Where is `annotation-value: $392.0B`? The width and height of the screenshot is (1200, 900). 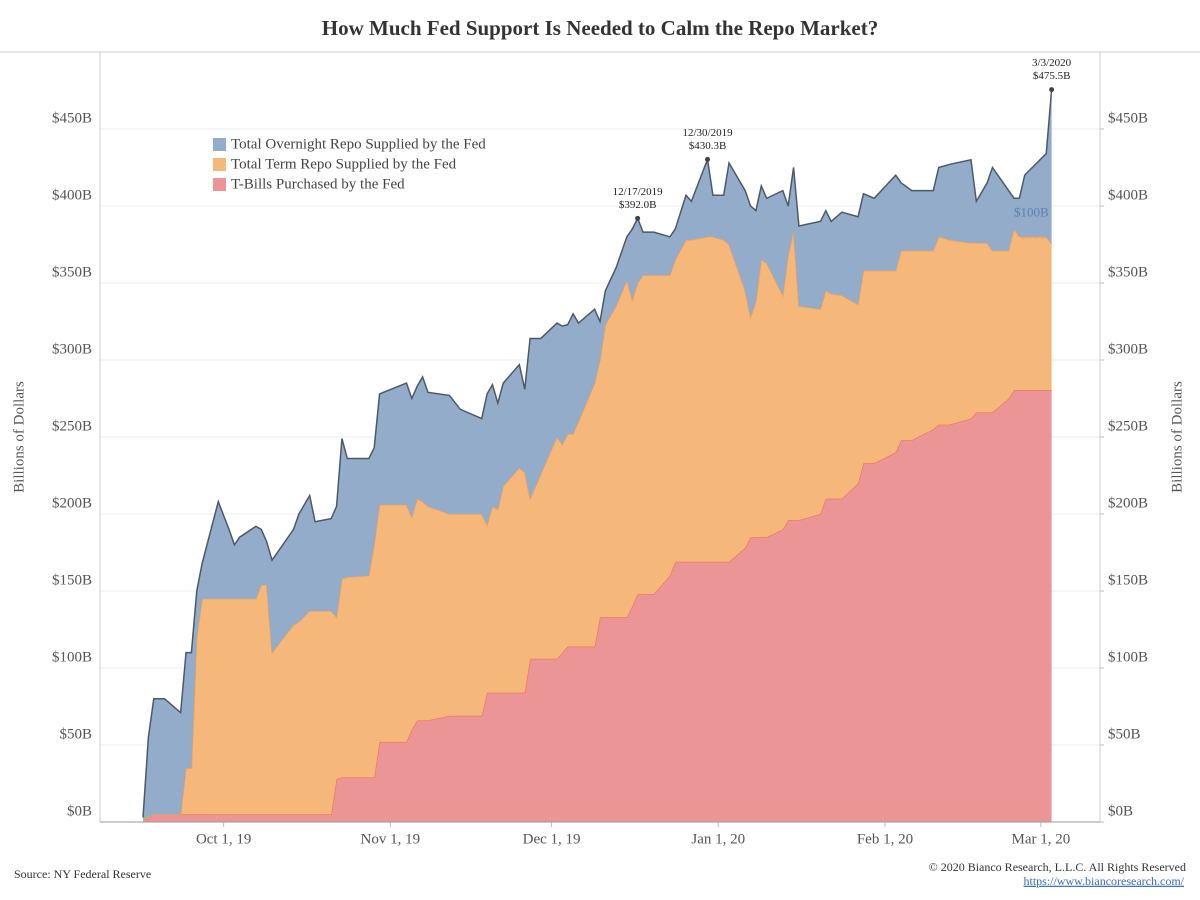
annotation-value: $392.0B is located at coordinates (638, 205).